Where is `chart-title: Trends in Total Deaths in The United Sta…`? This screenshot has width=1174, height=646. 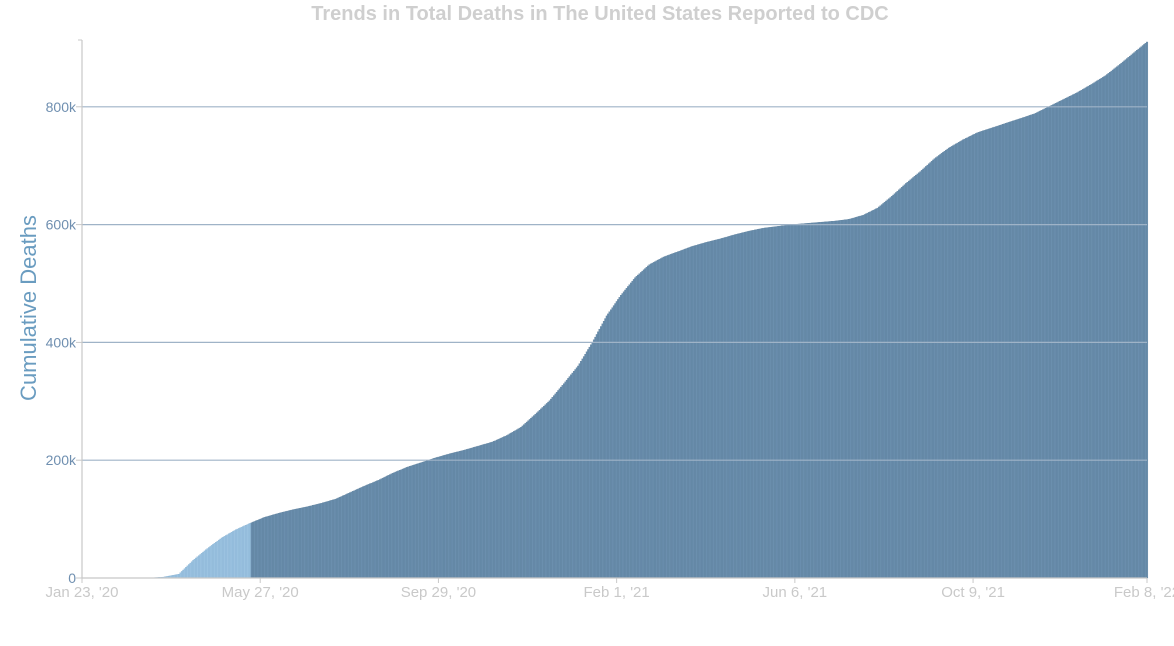 chart-title: Trends in Total Deaths in The United Sta… is located at coordinates (600, 14).